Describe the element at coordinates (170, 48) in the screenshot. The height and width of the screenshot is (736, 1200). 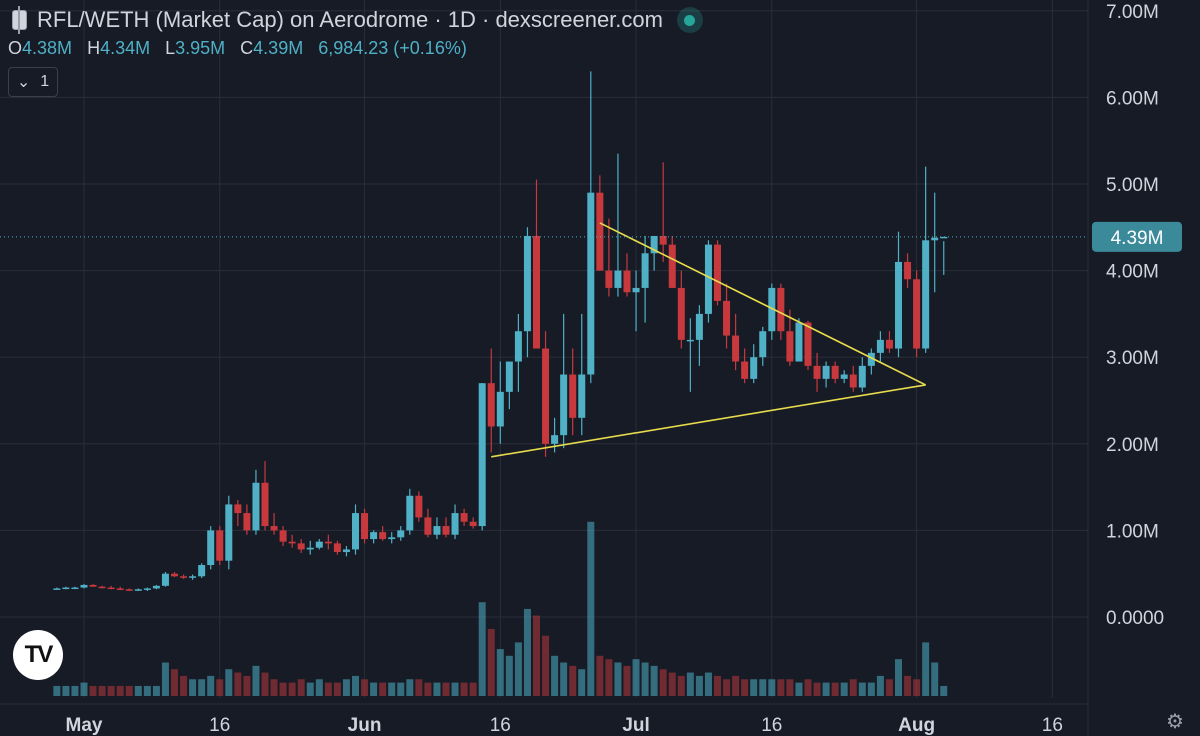
I see `low-key: L` at that location.